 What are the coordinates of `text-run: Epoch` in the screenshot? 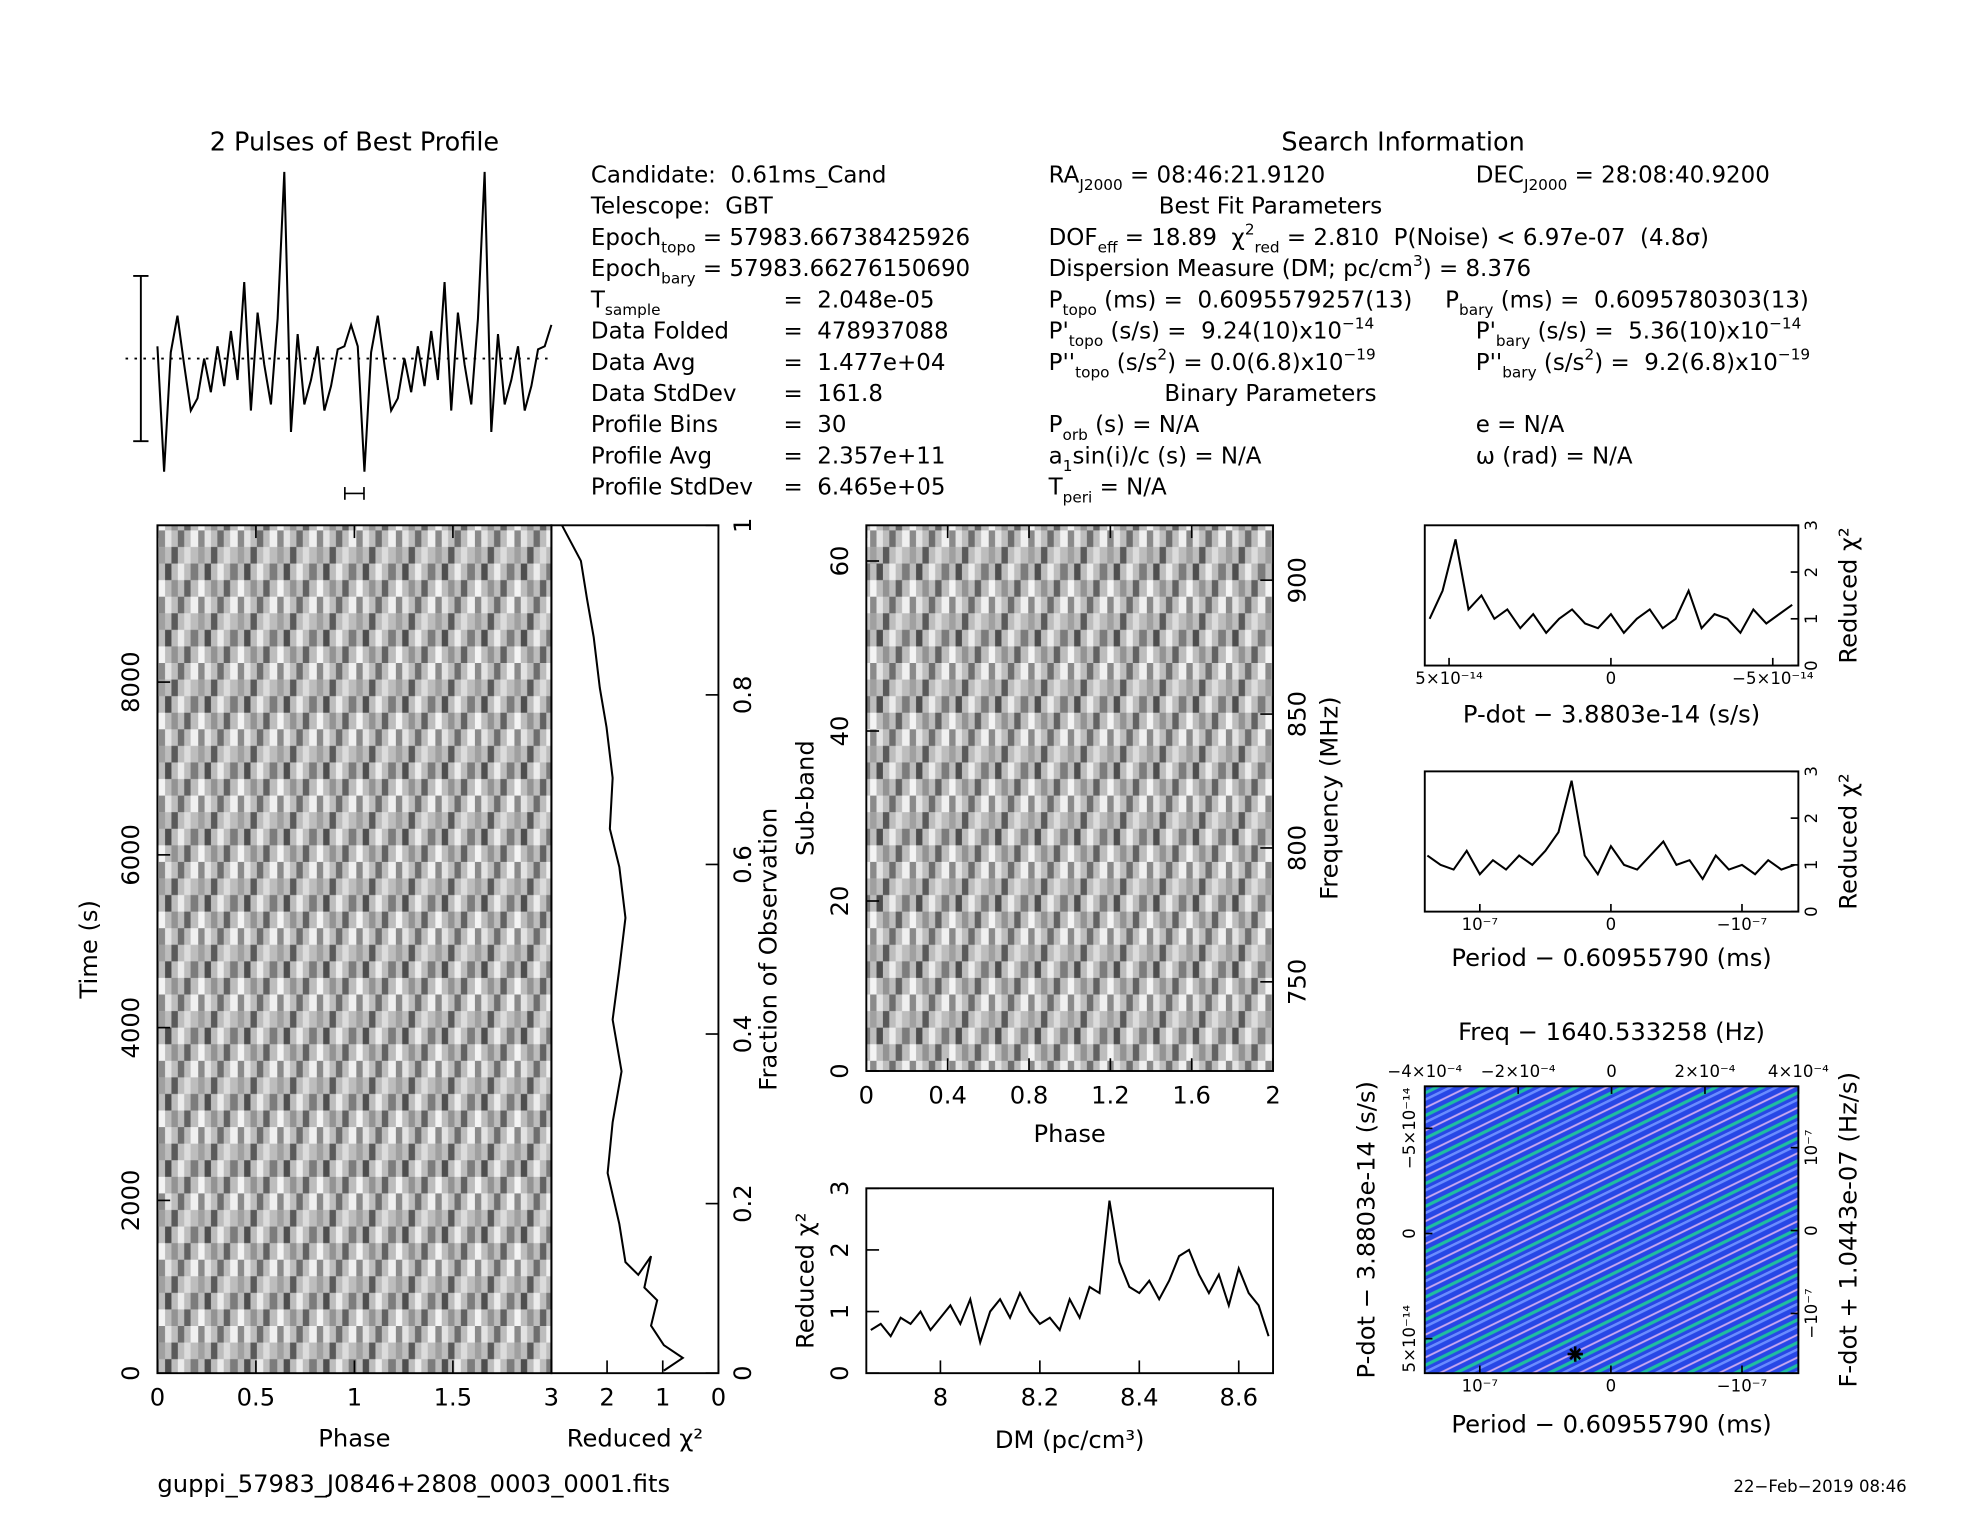 It's located at (626, 238).